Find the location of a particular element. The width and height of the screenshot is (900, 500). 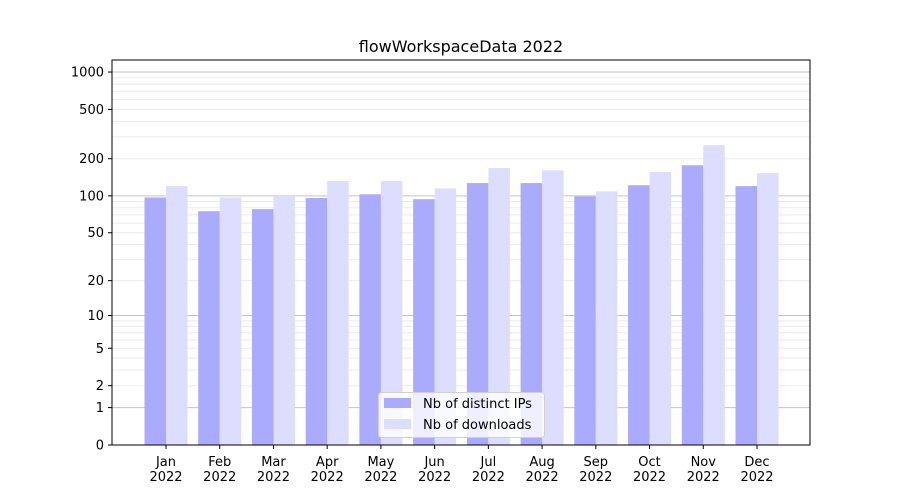

x-tick-label: Feb is located at coordinates (219, 462).